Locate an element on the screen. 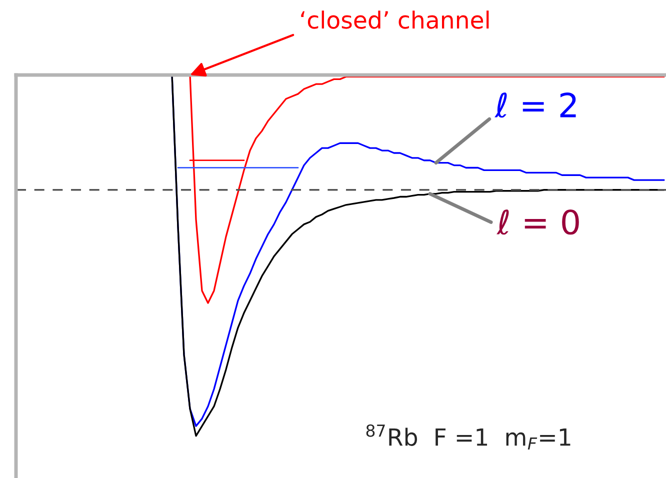 The image size is (666, 478). series-label: ℓ = 0 is located at coordinates (537, 222).